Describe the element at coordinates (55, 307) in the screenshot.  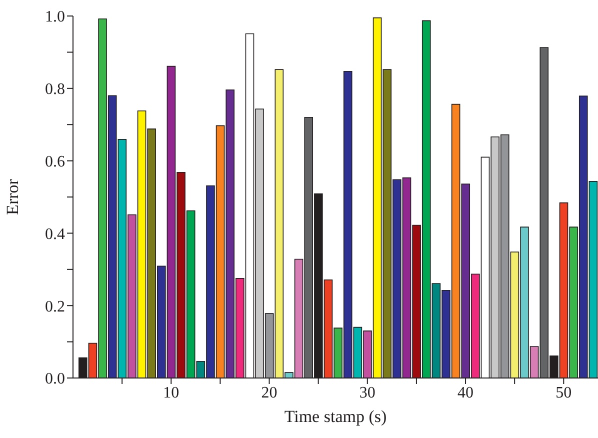
I see `y-tick-label: 0.2` at that location.